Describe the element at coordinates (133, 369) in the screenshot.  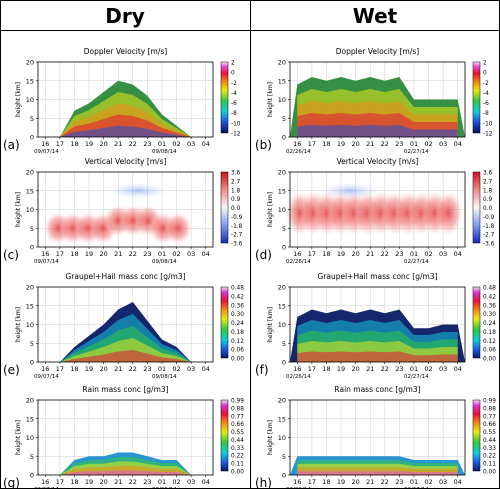
I see `x-tick-label: 22` at that location.